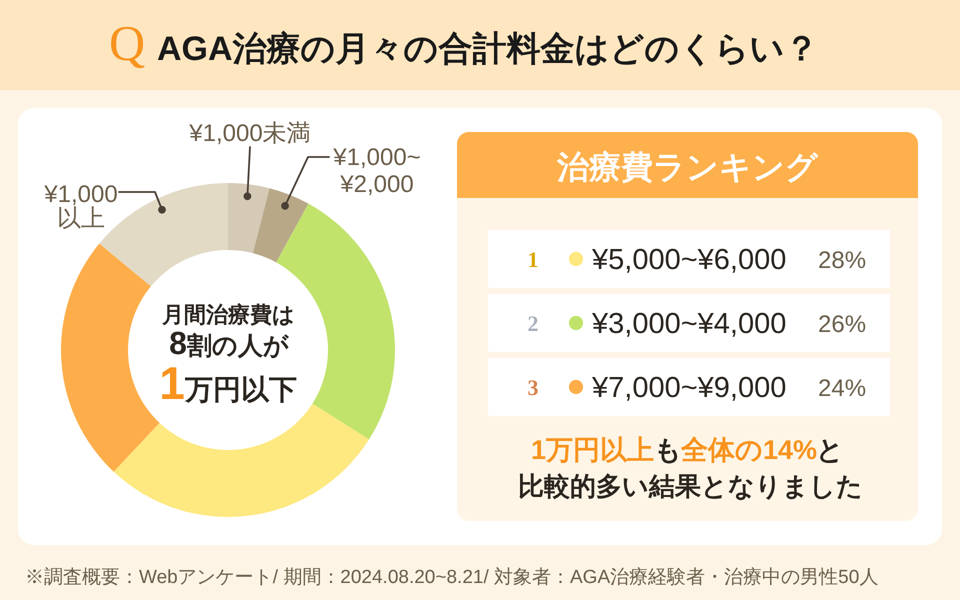 This screenshot has width=960, height=600. Describe the element at coordinates (376, 171) in the screenshot. I see `slice-label: ¥1,000~ ¥2,000` at that location.